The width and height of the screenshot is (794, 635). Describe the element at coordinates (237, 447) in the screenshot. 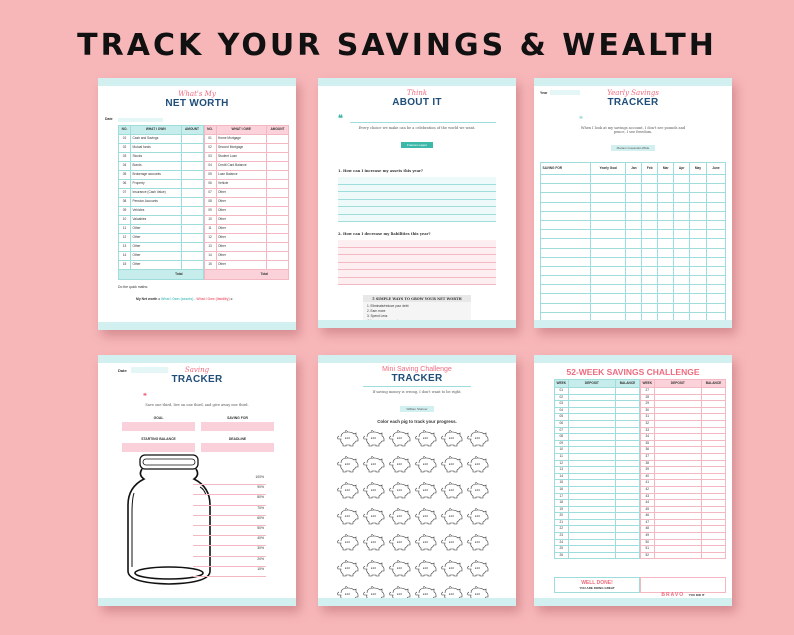

I see `deadline-field` at that location.